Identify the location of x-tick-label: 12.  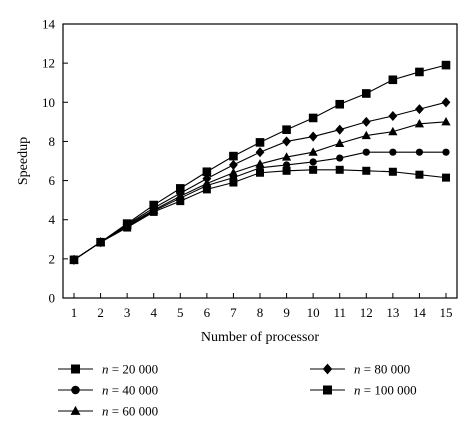
(366, 312).